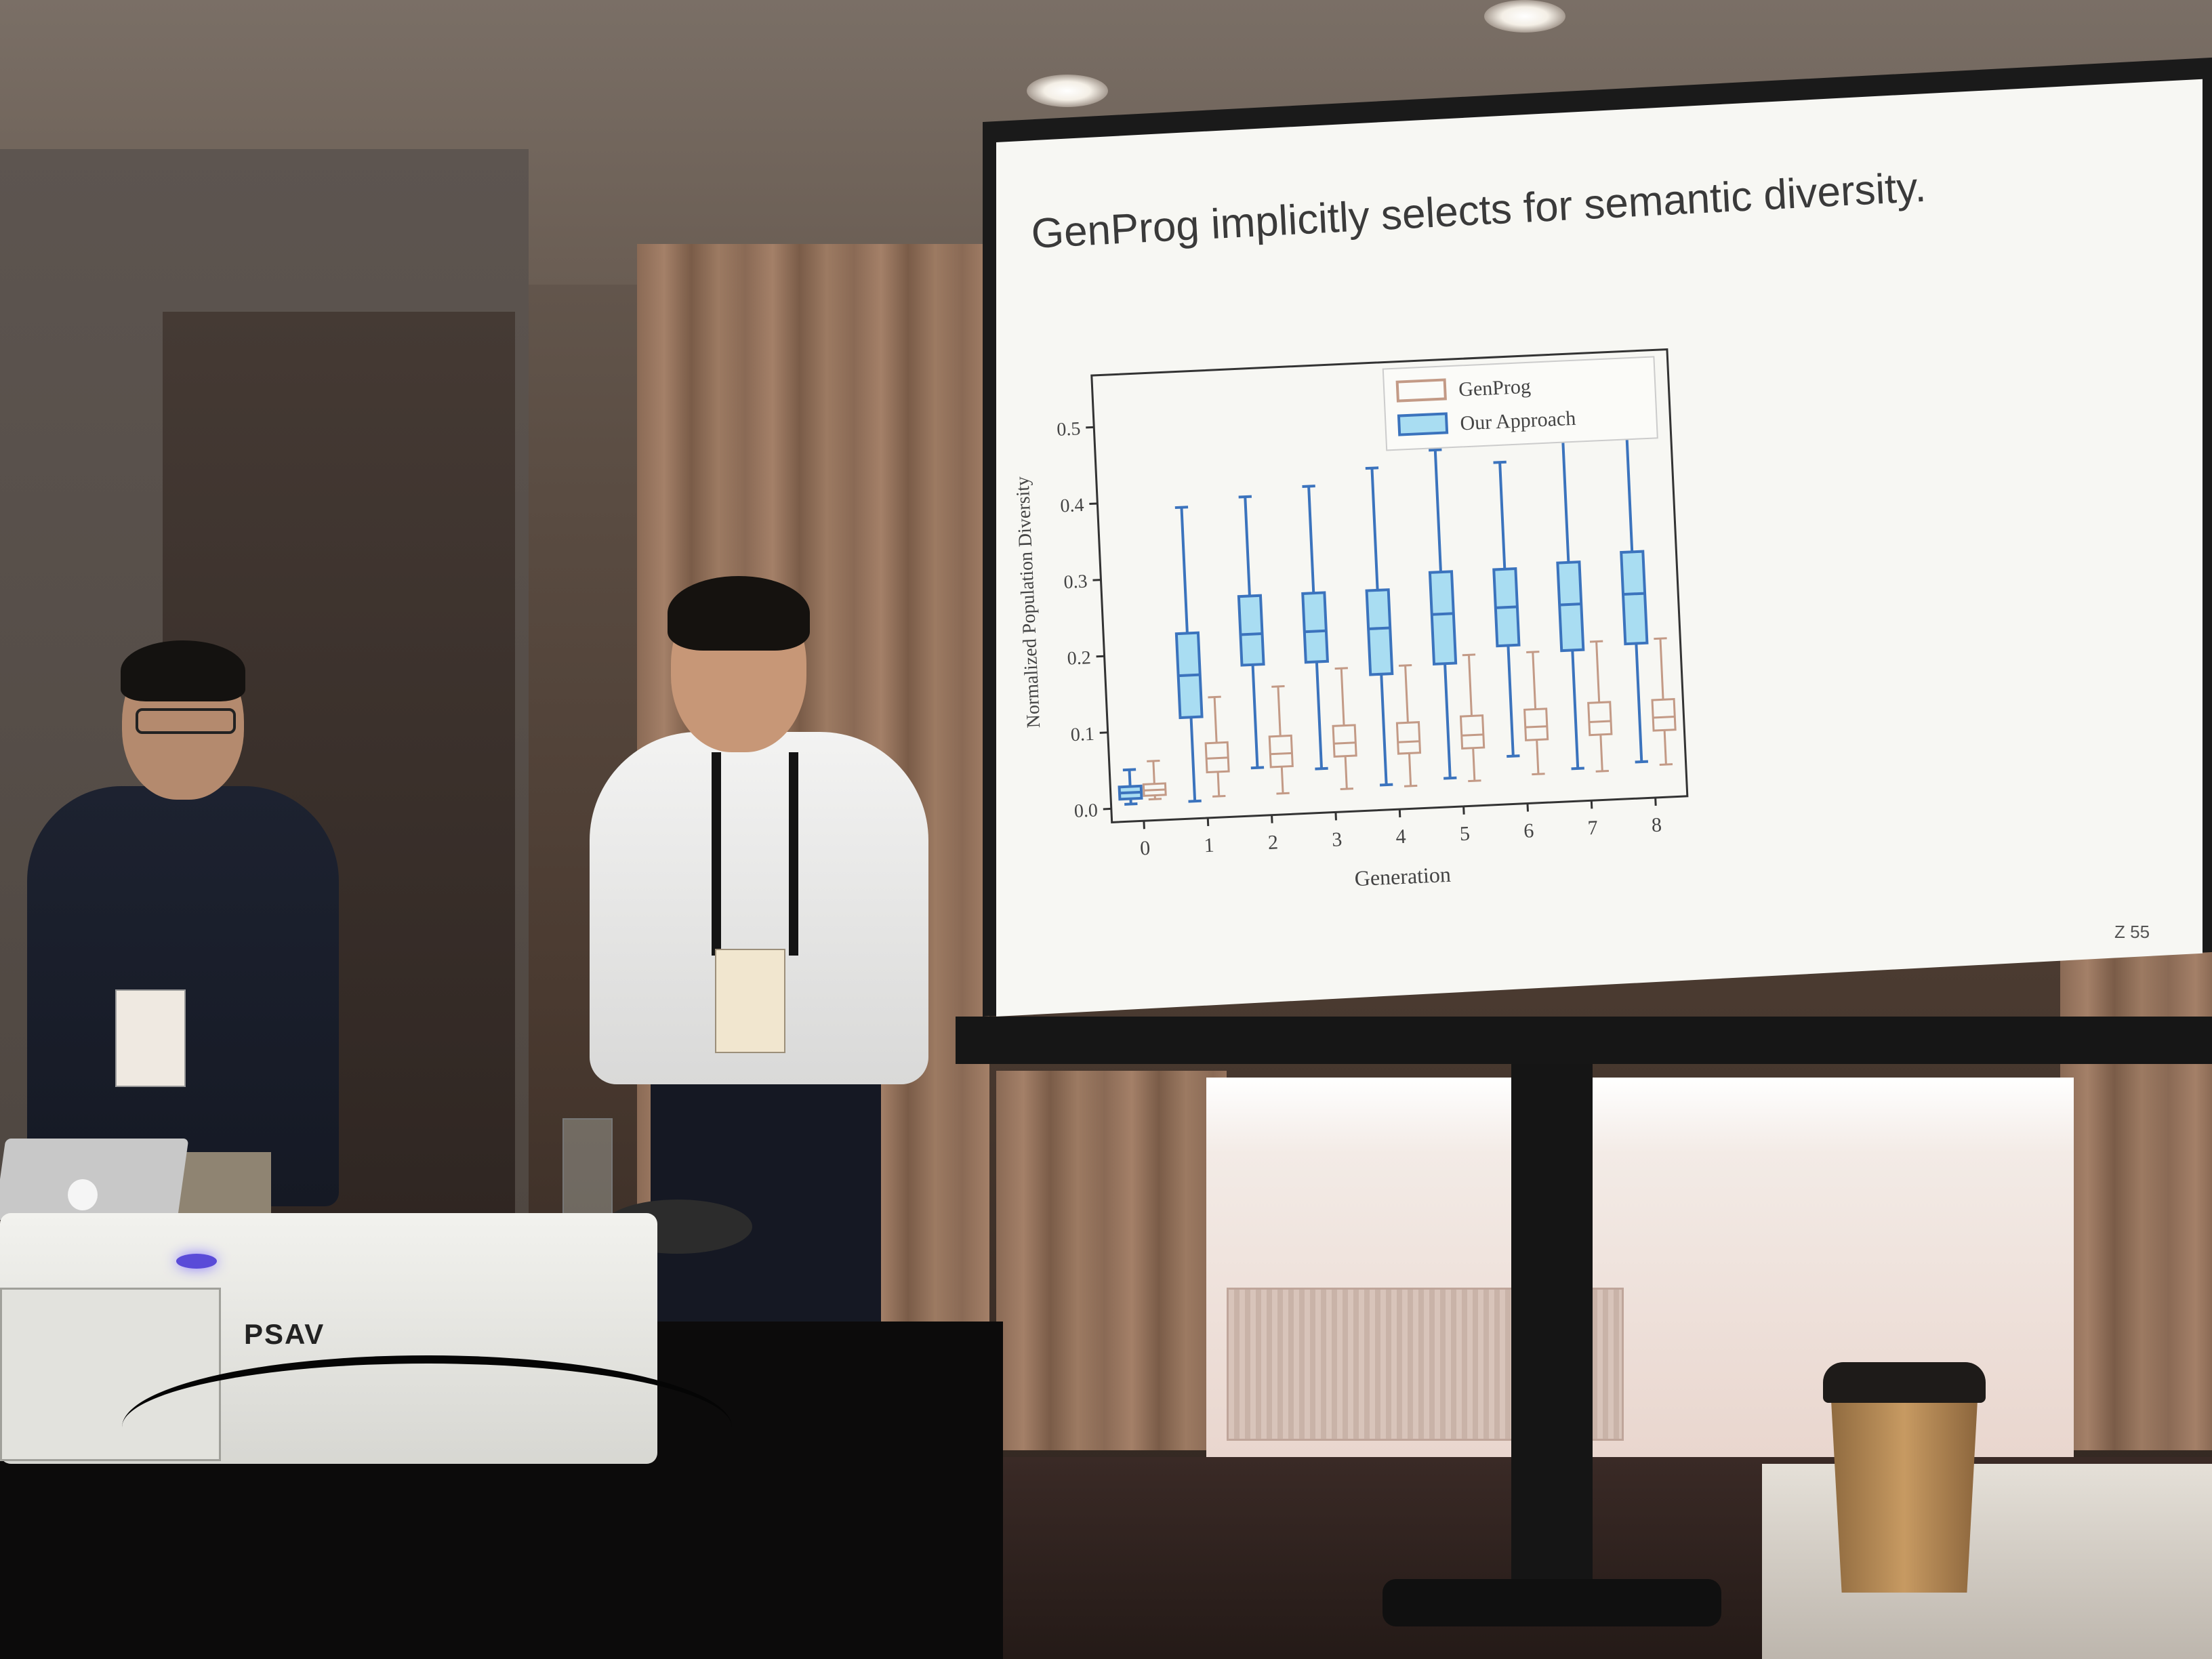  Describe the element at coordinates (1529, 831) in the screenshot. I see `x-tick-label: 6` at that location.